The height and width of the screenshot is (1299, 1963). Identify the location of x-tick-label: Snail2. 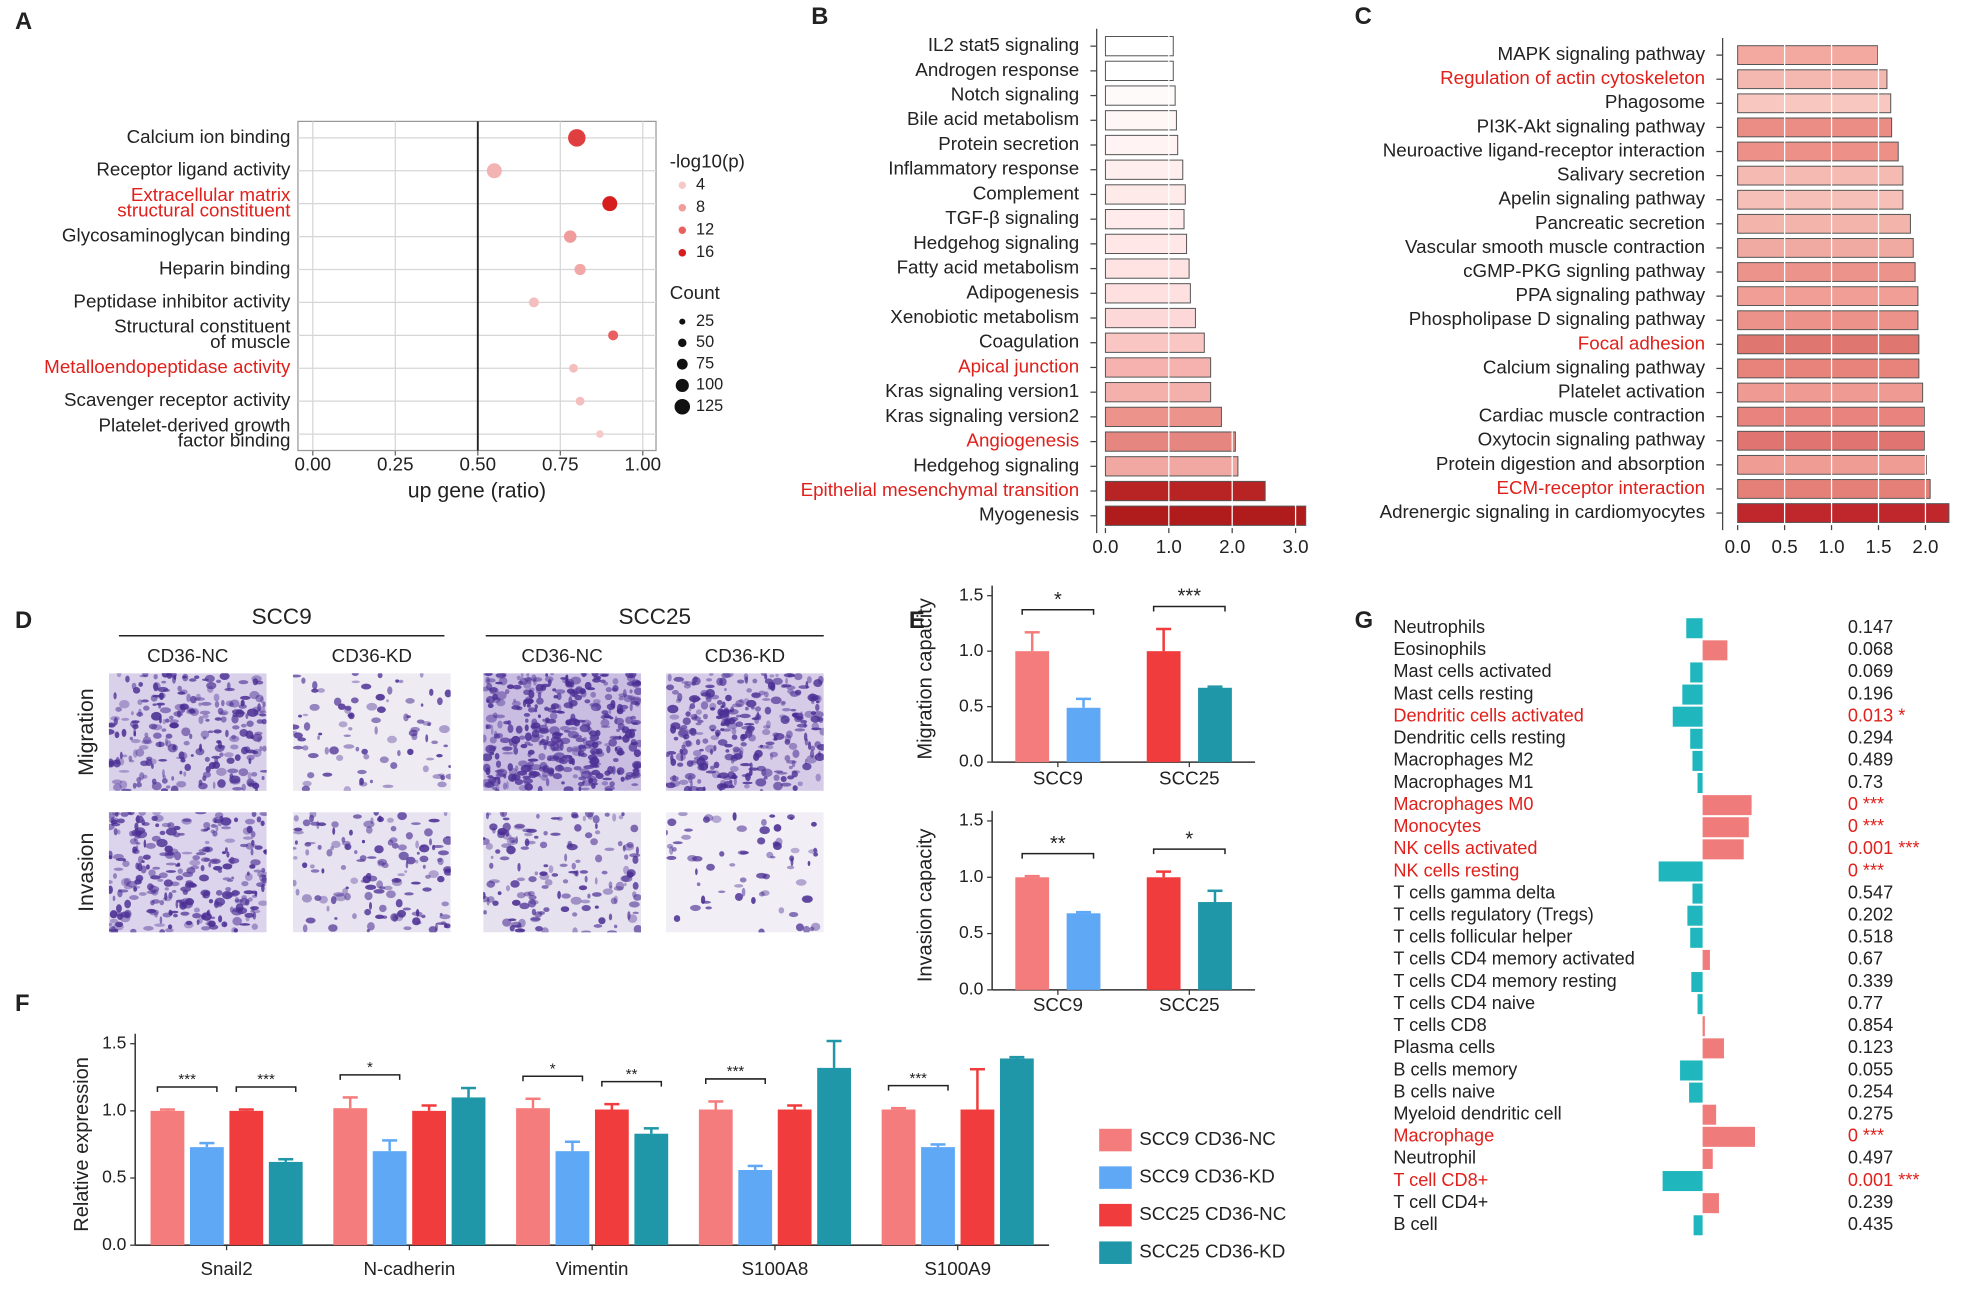
(227, 1268).